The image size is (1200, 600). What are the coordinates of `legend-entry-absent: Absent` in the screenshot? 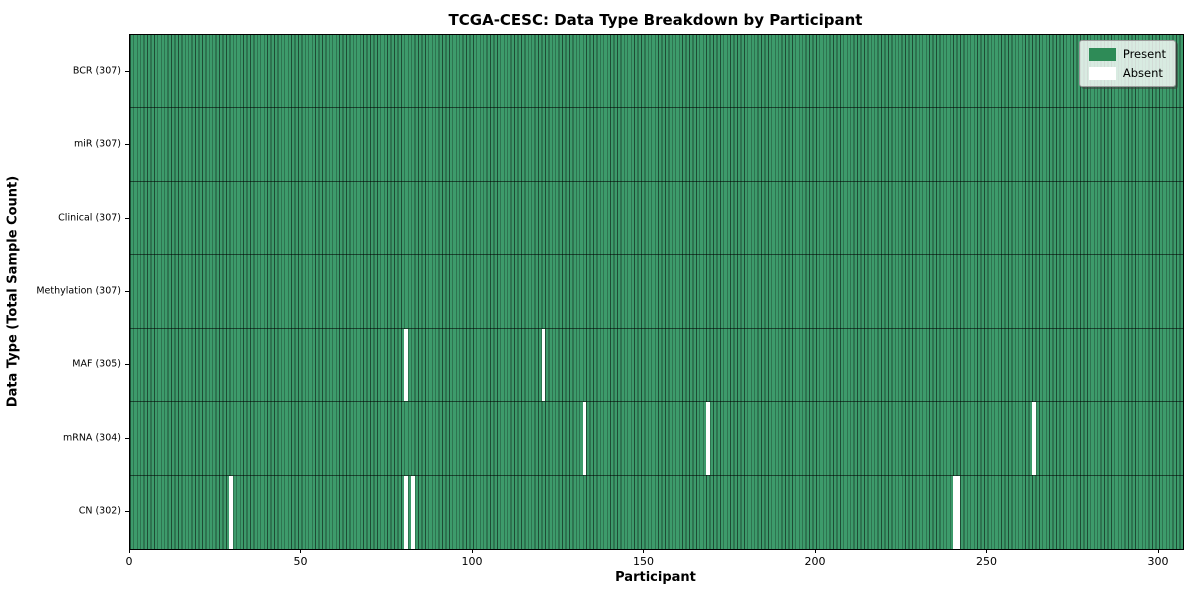 It's located at (1127, 73).